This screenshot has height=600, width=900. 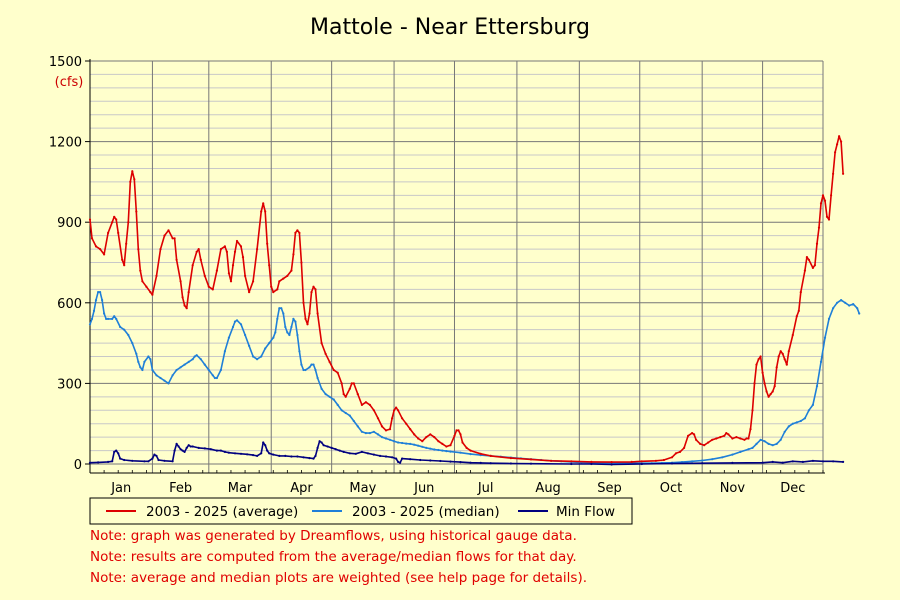 I want to click on x-tick-label: Aug, so click(x=547, y=488).